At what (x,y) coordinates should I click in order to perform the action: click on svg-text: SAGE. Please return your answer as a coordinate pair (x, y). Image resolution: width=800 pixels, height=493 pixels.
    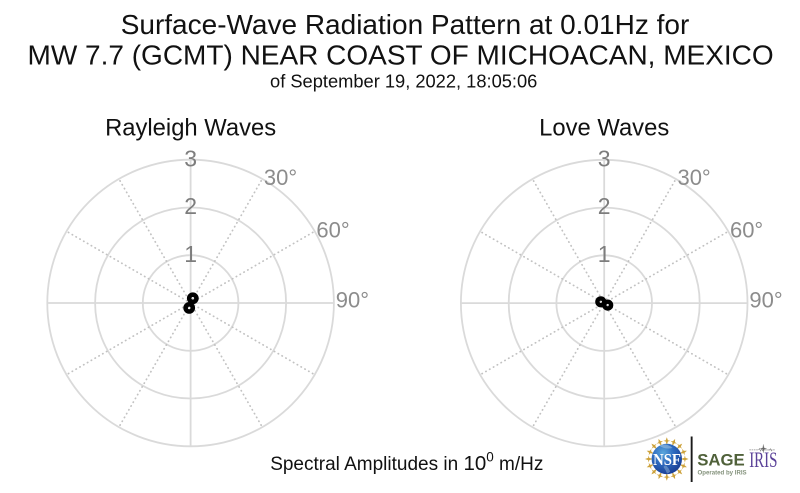
    Looking at the image, I should click on (721, 460).